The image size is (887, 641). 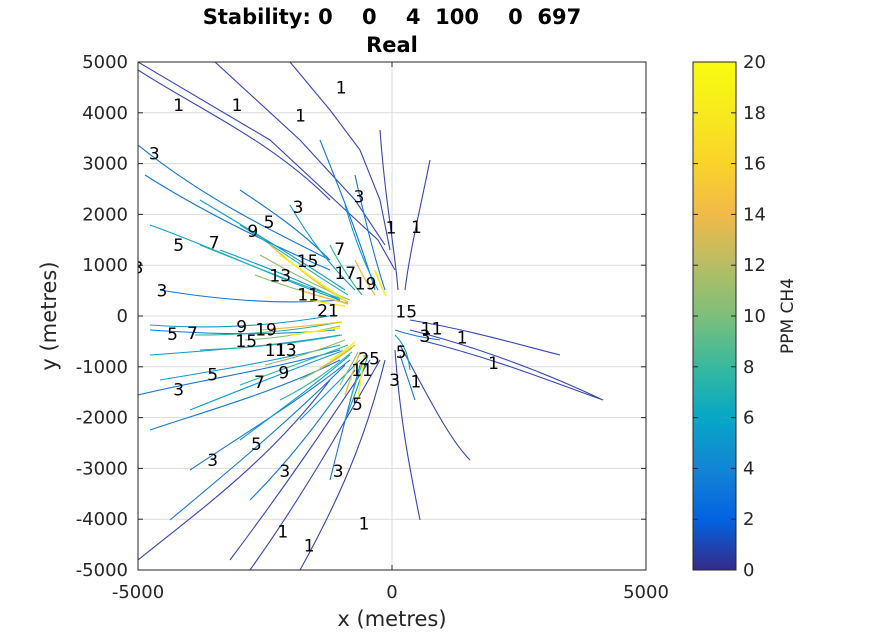 I want to click on y-tick-label: 3000, so click(x=105, y=164).